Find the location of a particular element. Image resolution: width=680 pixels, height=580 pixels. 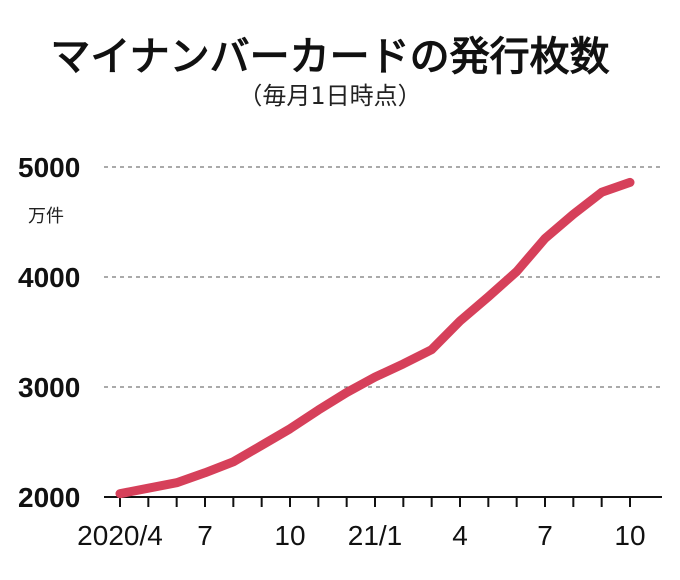

y-tick-label: 3000 is located at coordinates (49, 387).